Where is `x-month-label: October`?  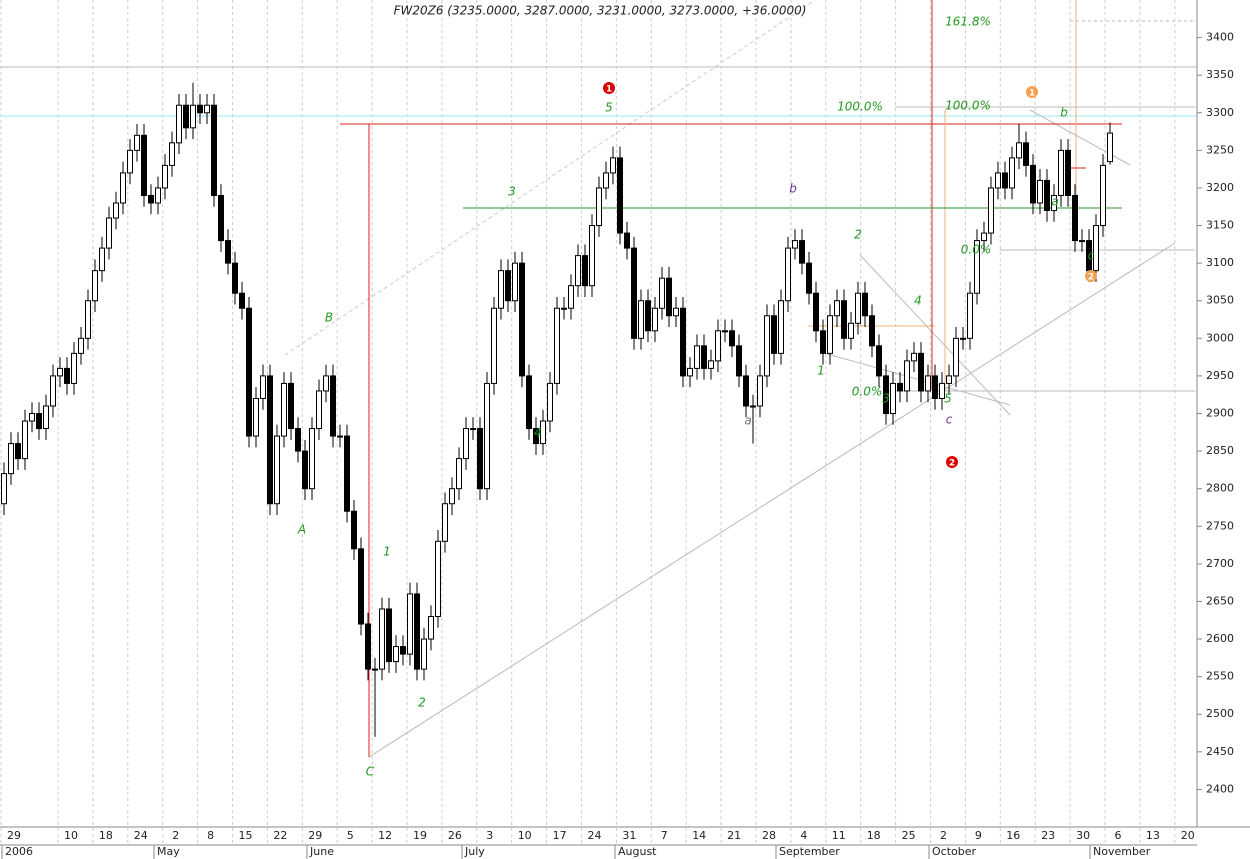 x-month-label: October is located at coordinates (954, 851).